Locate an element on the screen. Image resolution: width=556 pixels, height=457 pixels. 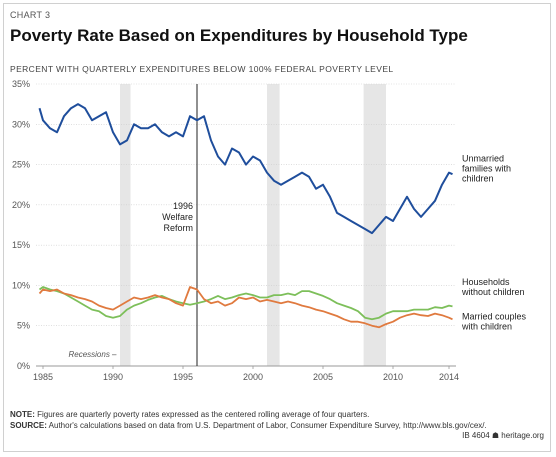
chart-number: CHART 3 is located at coordinates (30, 15).